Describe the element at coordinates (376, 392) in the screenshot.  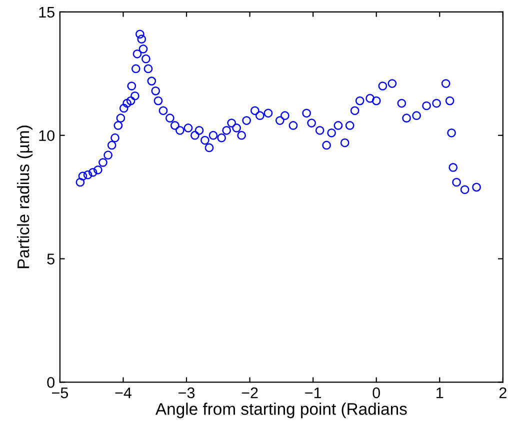
I see `x-tick-label: 0` at that location.